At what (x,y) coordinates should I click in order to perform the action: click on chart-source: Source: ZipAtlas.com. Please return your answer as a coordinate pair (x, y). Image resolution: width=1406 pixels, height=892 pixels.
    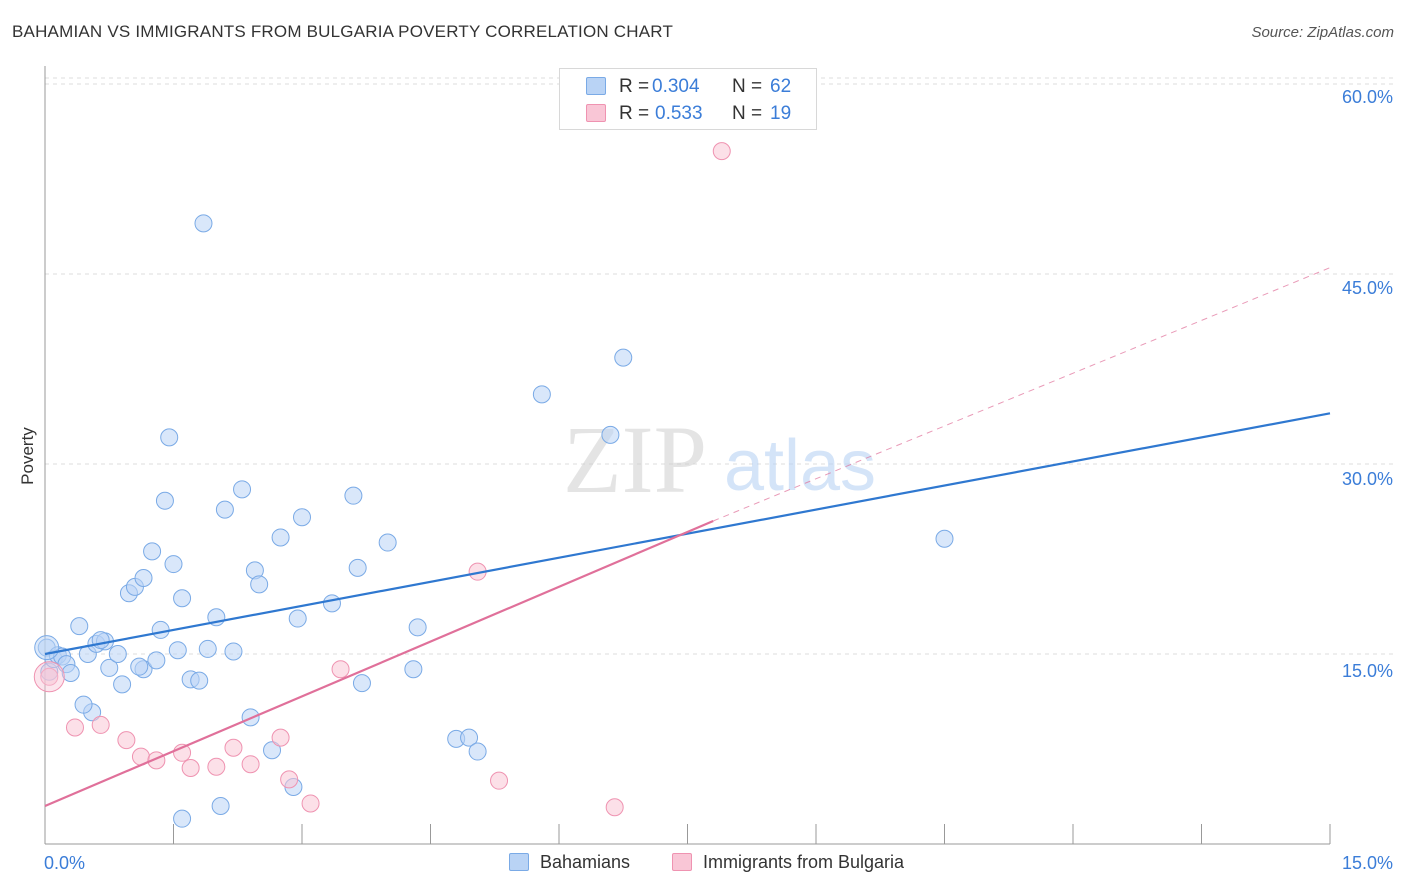
    Looking at the image, I should click on (1322, 32).